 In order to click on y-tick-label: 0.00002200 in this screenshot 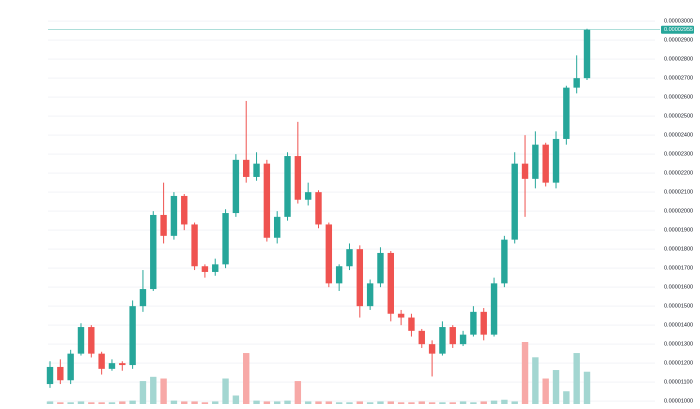, I will do `click(678, 174)`.